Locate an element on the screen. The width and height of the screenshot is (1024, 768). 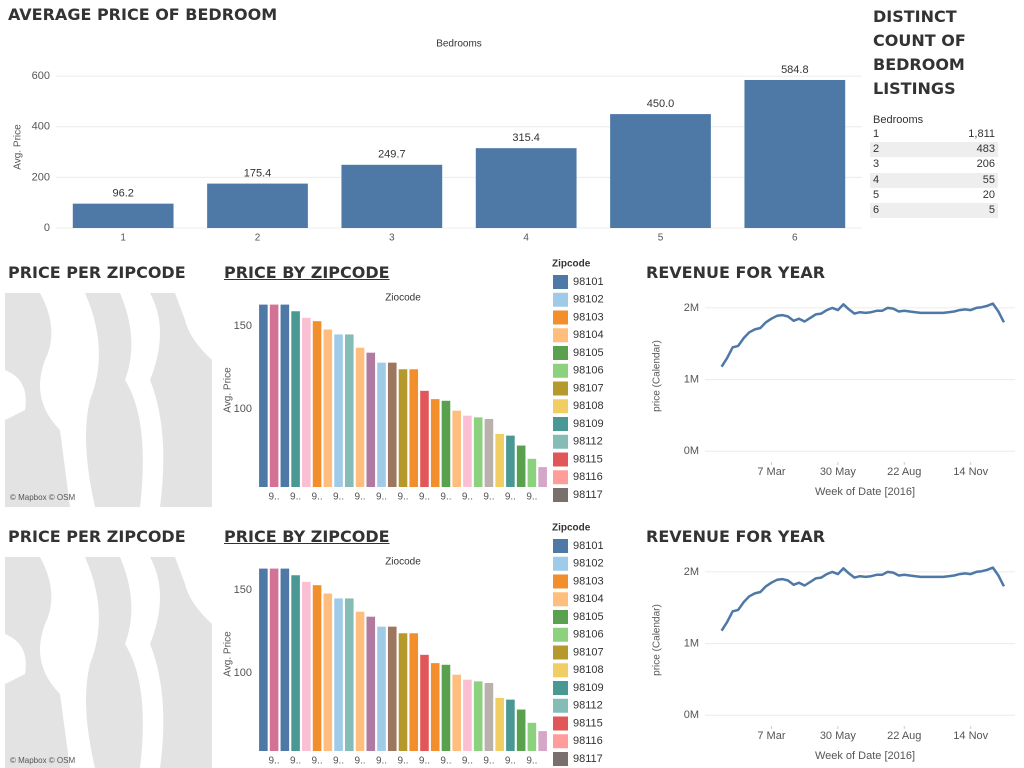
legend-label: 98117 is located at coordinates (588, 495).